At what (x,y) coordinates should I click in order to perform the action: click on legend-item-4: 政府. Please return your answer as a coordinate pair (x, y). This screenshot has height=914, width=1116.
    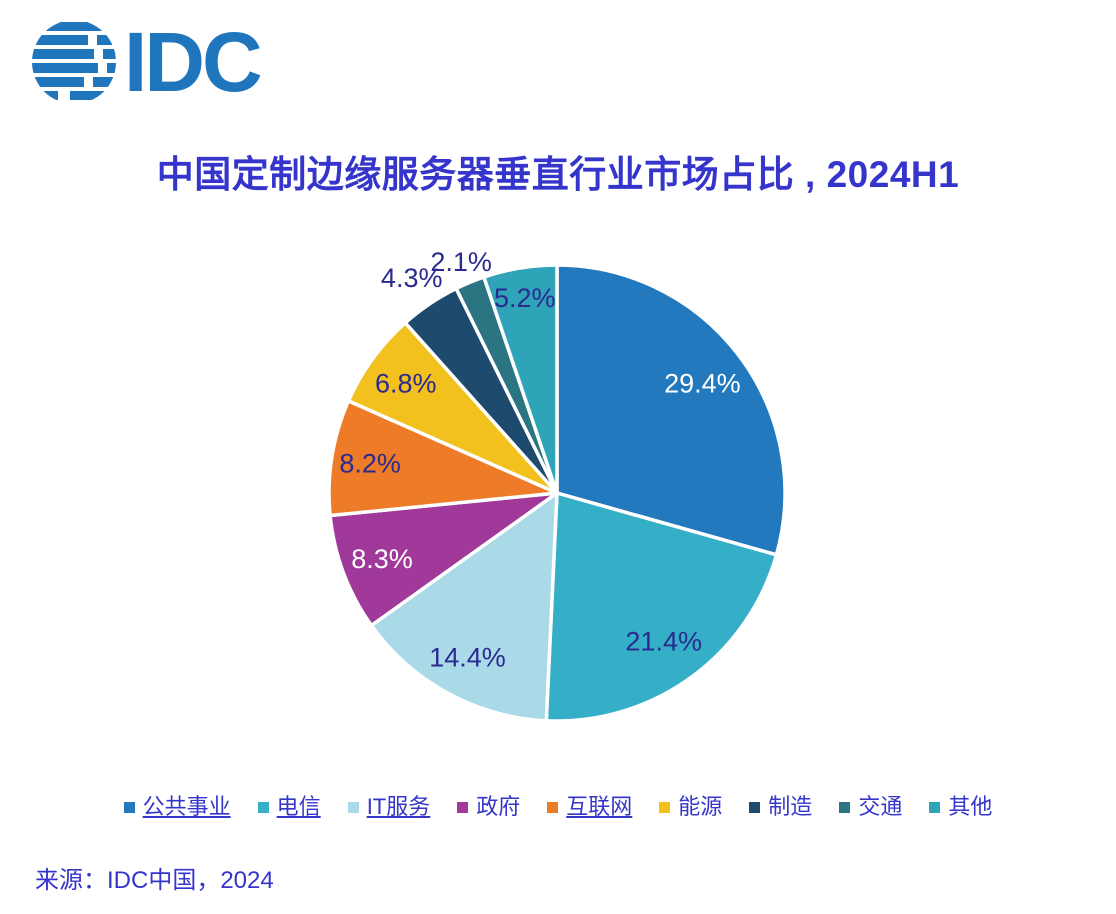
    Looking at the image, I should click on (488, 807).